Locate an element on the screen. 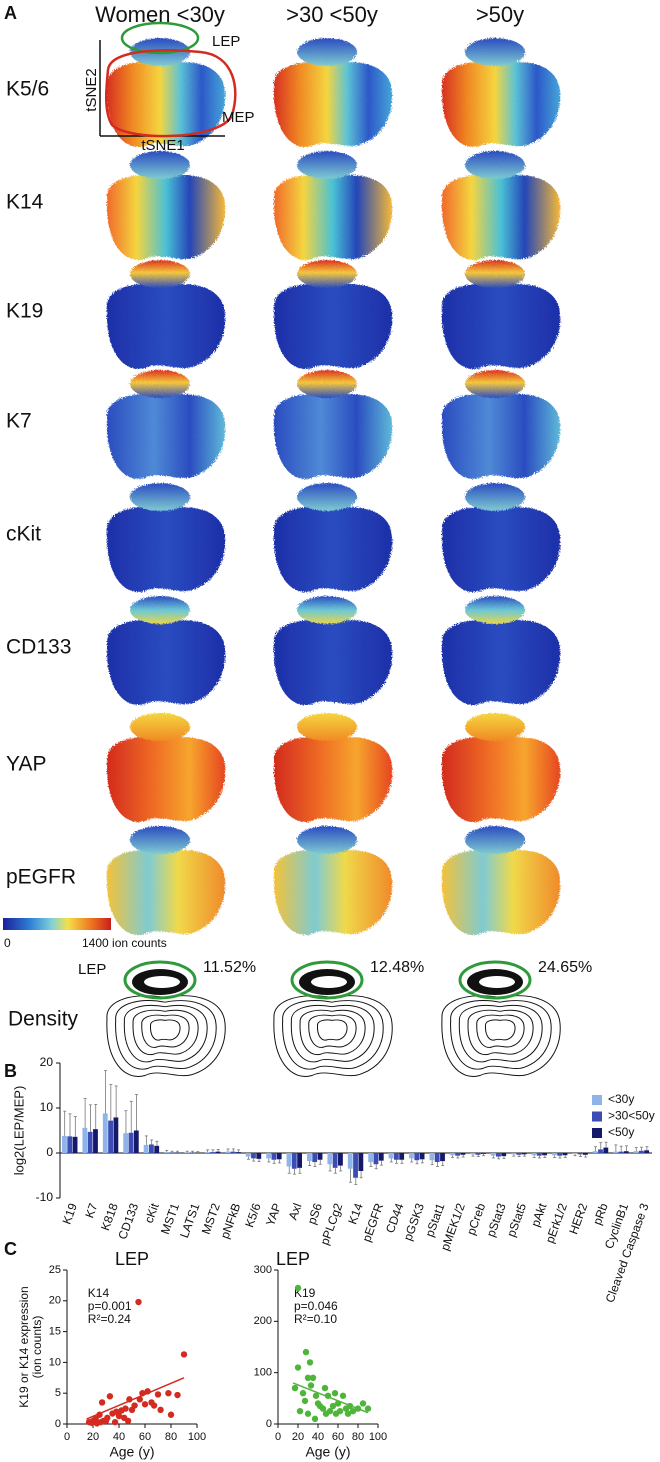 The width and height of the screenshot is (660, 1462). density-gate is located at coordinates (160, 980).